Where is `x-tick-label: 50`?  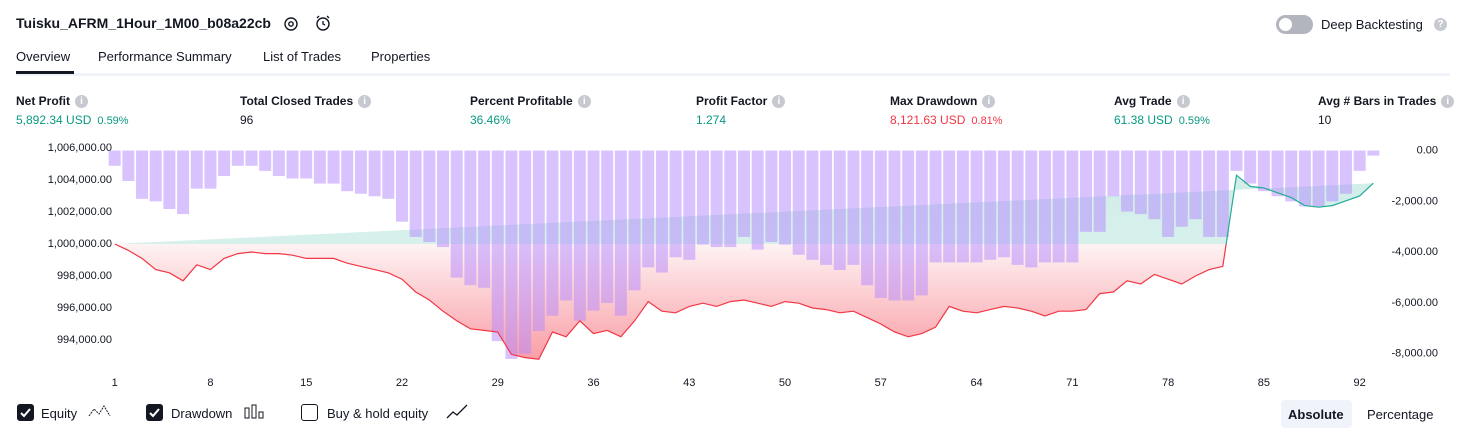 x-tick-label: 50 is located at coordinates (785, 383).